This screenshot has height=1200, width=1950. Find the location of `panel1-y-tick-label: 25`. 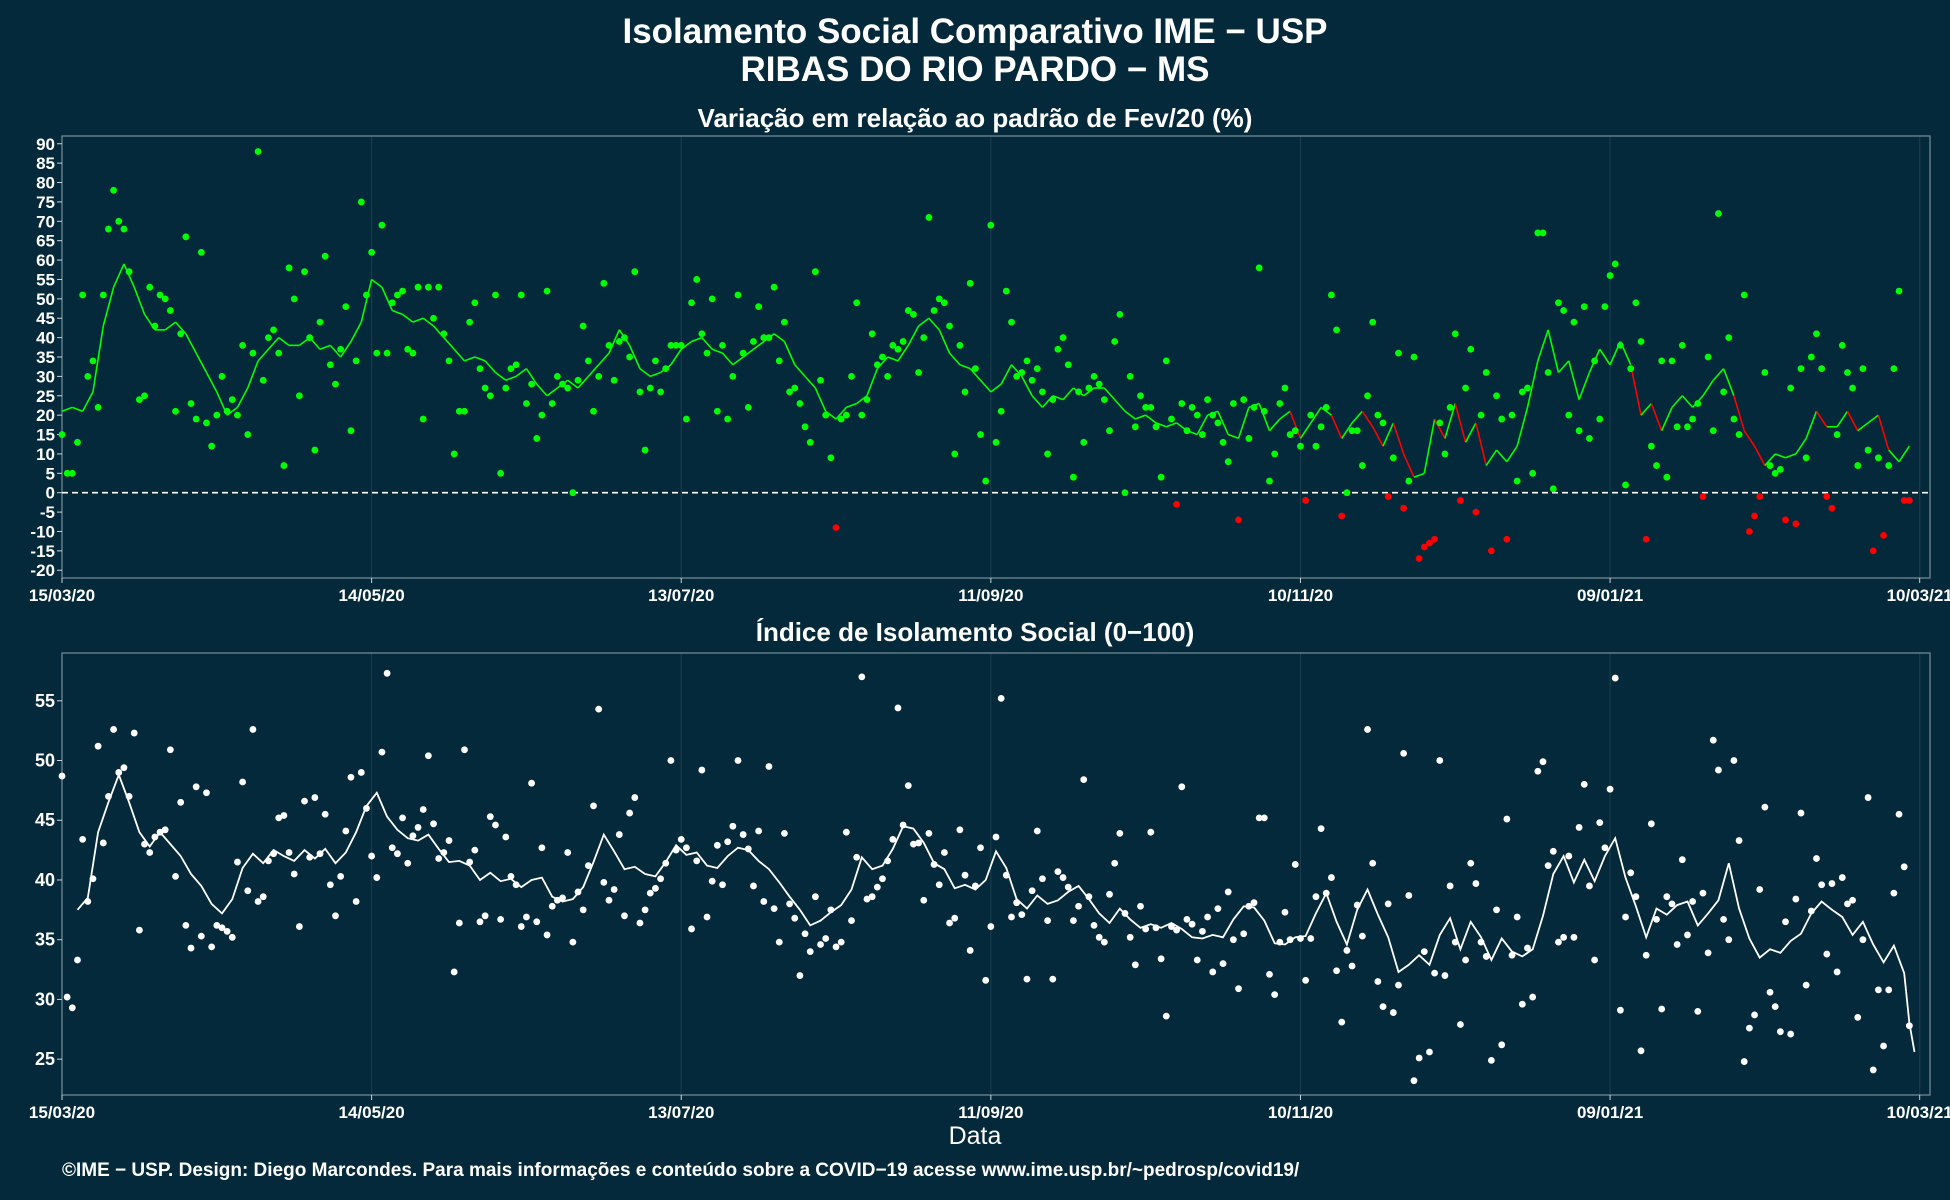

panel1-y-tick-label: 25 is located at coordinates (45, 396).